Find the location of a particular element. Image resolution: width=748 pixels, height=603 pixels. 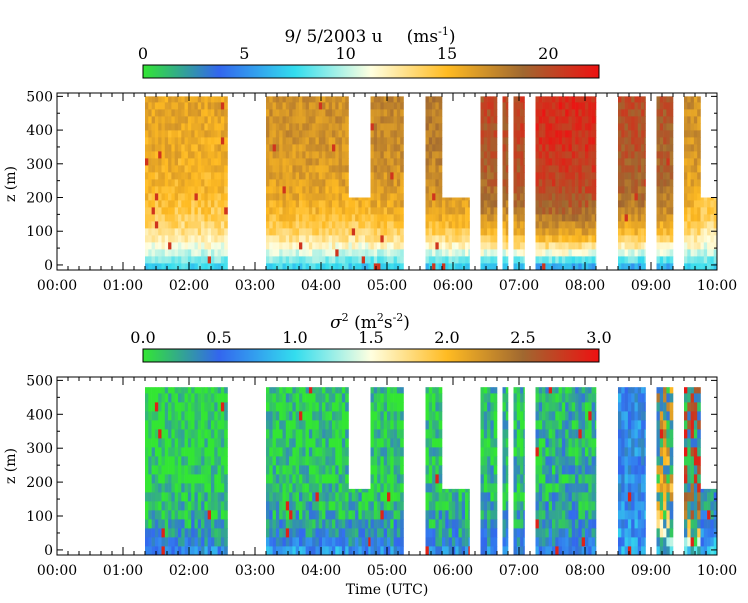

data-segment is located at coordinates (519, 471).